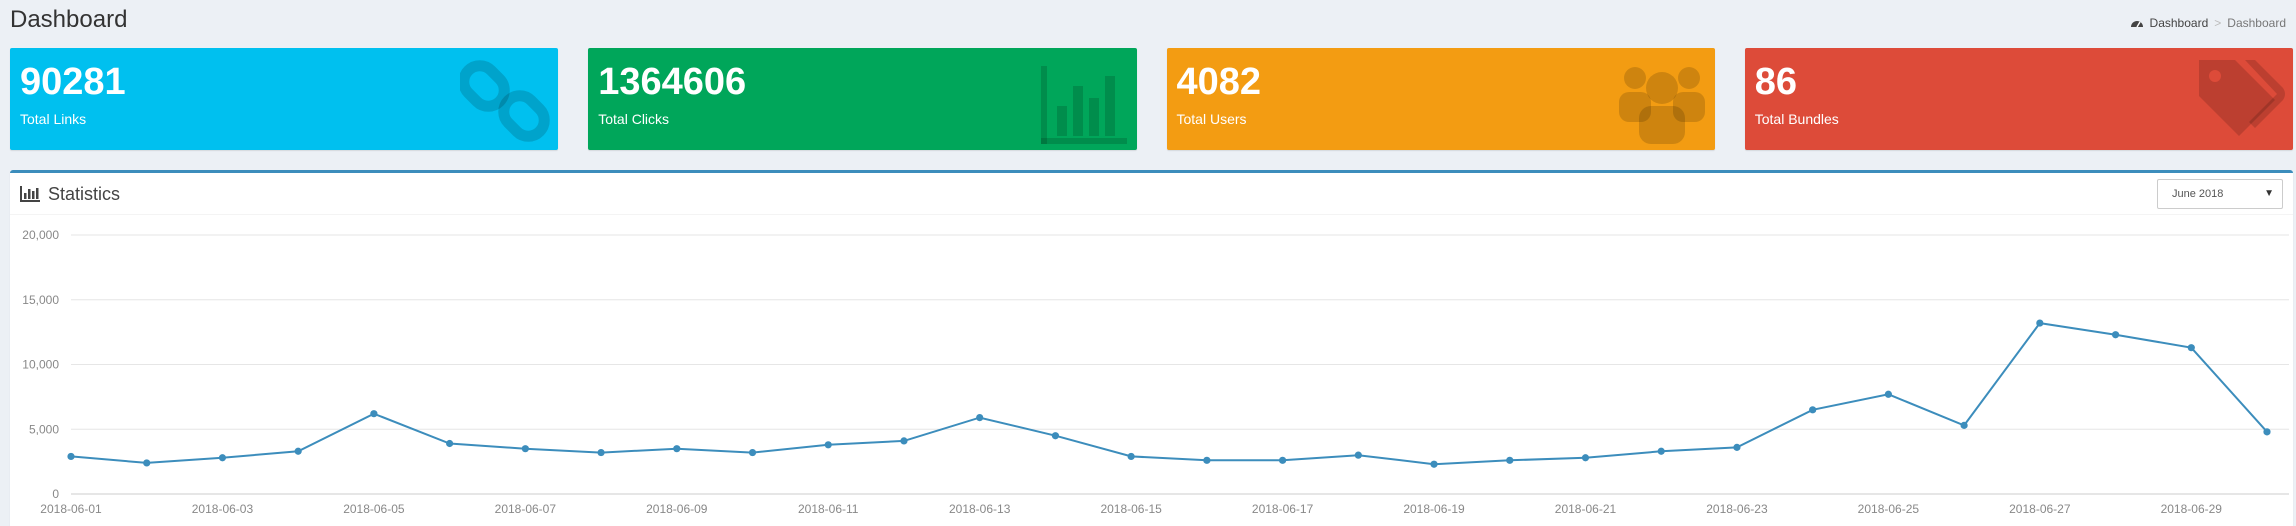 Image resolution: width=2296 pixels, height=526 pixels. Describe the element at coordinates (1796, 119) in the screenshot. I see `total-bundles-label: Total Bundles` at that location.